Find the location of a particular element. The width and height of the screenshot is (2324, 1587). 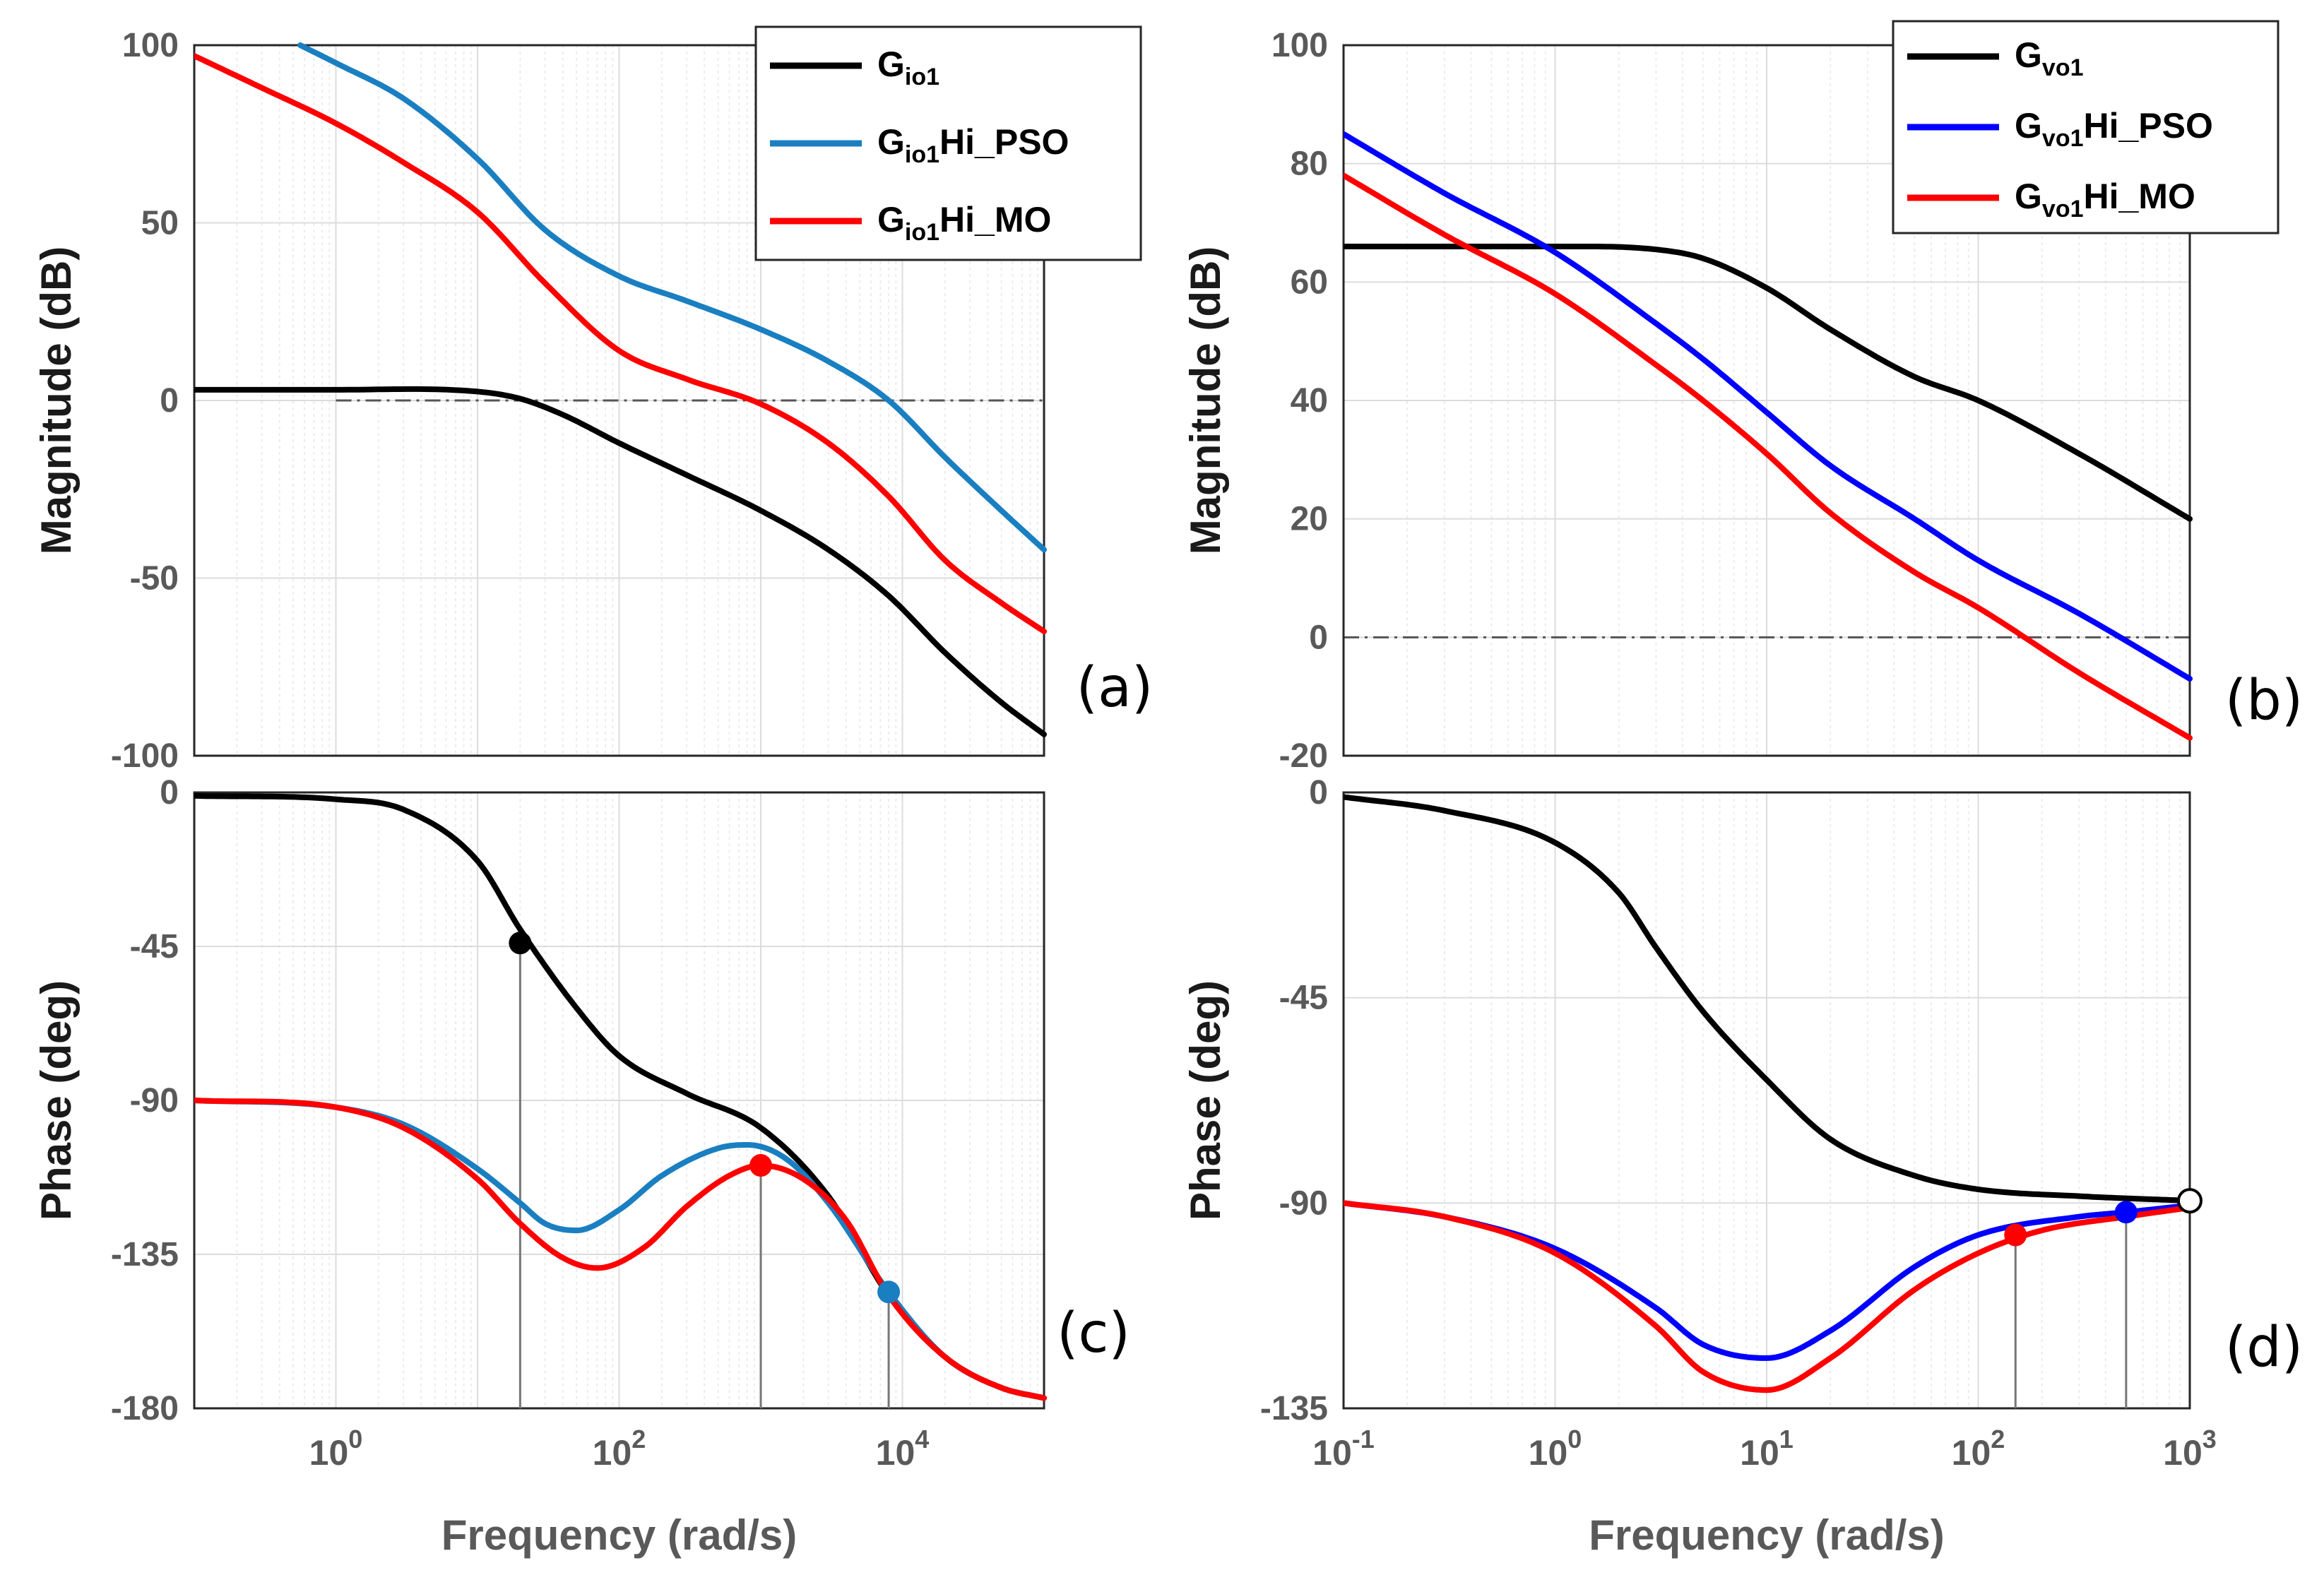

x-tick-label: 10¹ is located at coordinates (1767, 1449).